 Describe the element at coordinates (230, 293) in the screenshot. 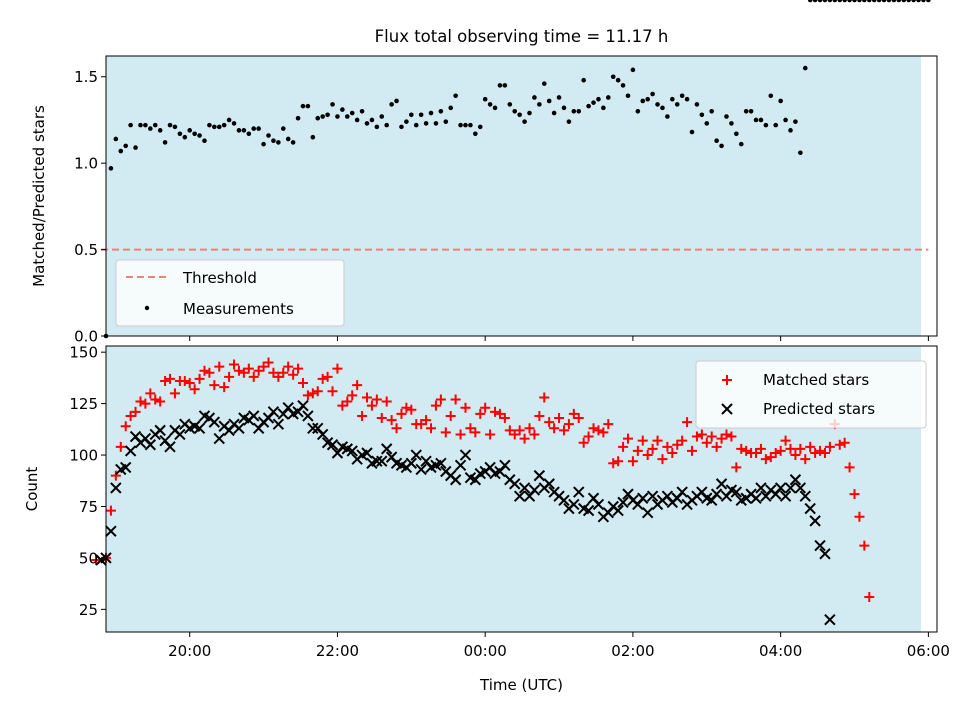

I see `ratio-legend-box` at that location.